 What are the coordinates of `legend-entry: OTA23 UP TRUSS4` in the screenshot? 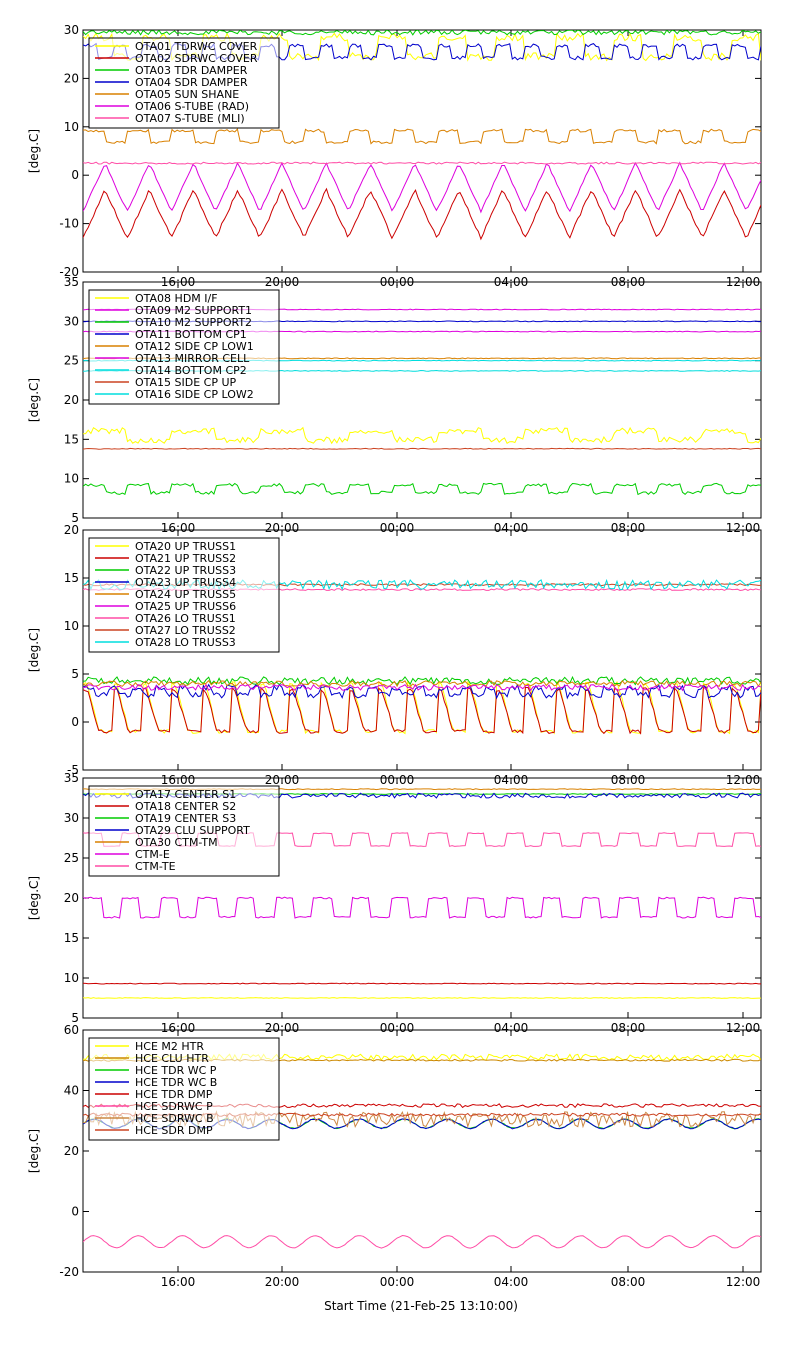 It's located at (185, 582).